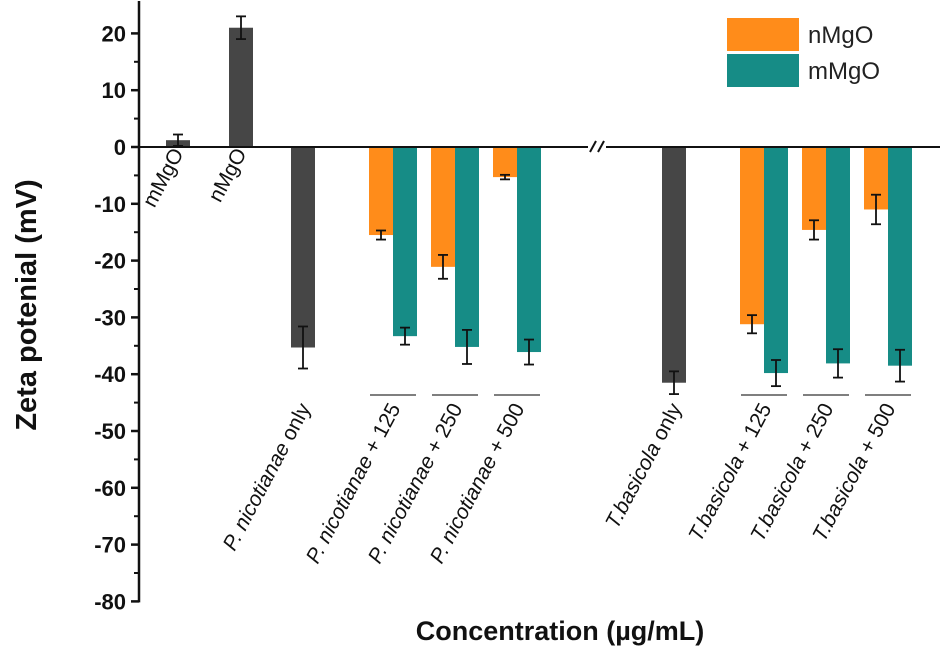  I want to click on category-label-p-nicotianae-only: P. nicotianae only, so click(267, 476).